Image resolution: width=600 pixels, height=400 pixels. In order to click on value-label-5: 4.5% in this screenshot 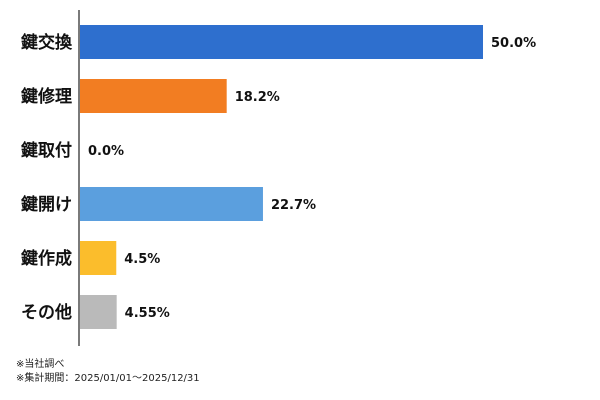, I will do `click(142, 259)`.